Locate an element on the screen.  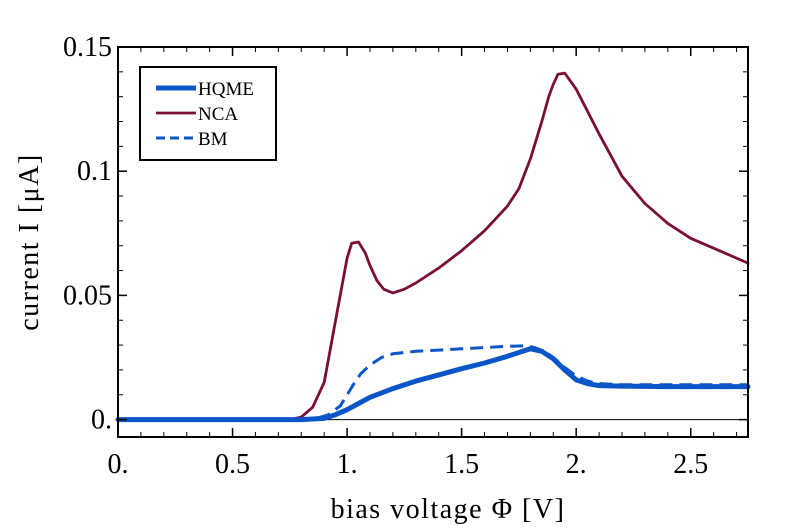
x-tick-label: 1.5 is located at coordinates (461, 464).